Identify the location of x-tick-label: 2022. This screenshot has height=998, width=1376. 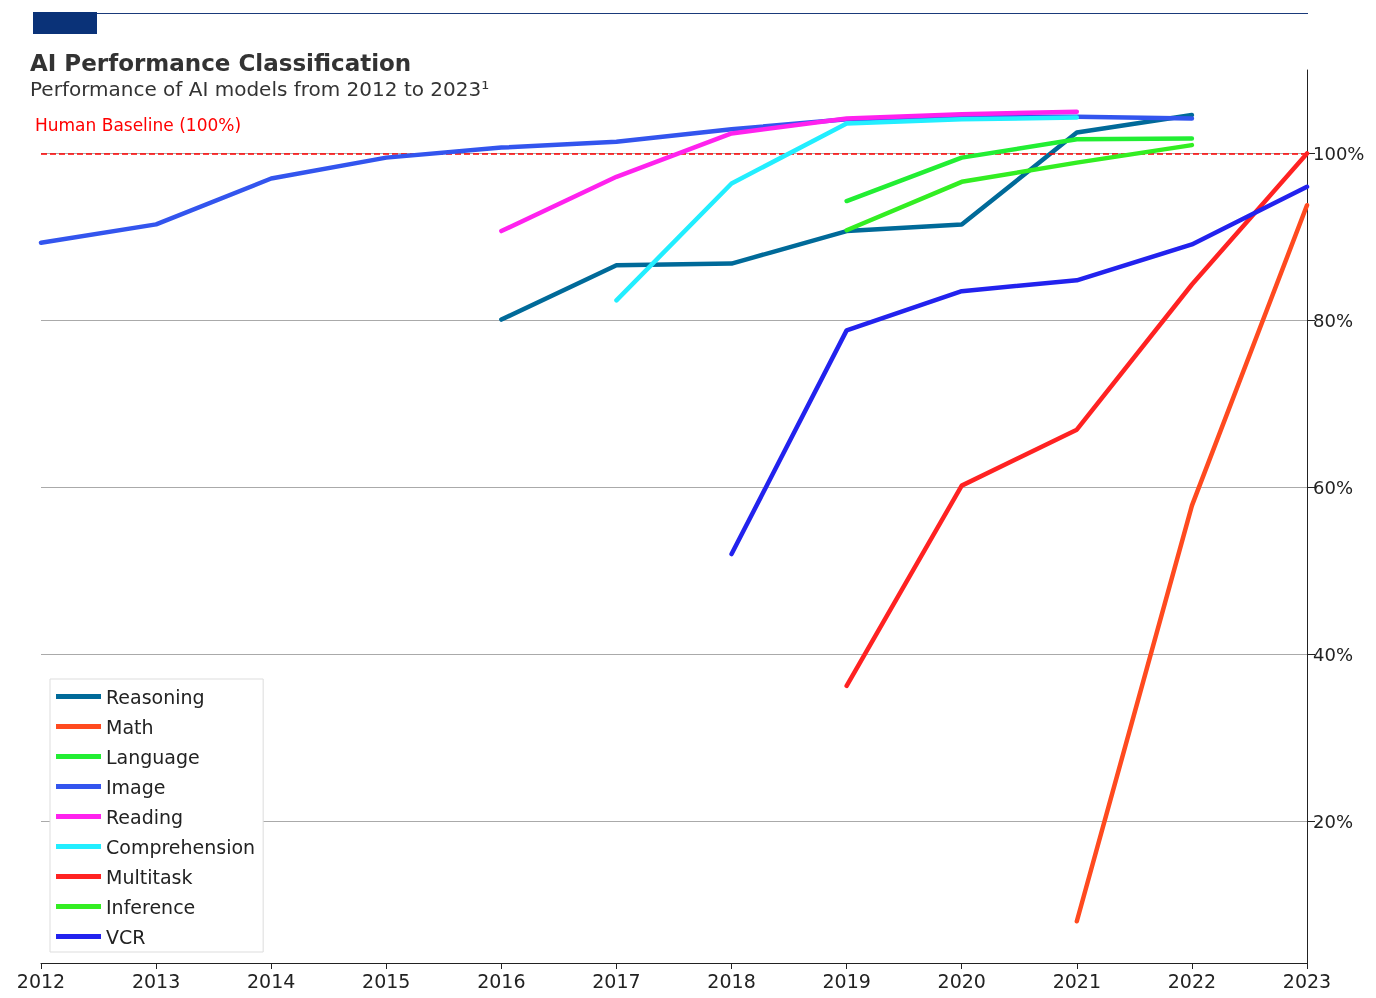
(1192, 980).